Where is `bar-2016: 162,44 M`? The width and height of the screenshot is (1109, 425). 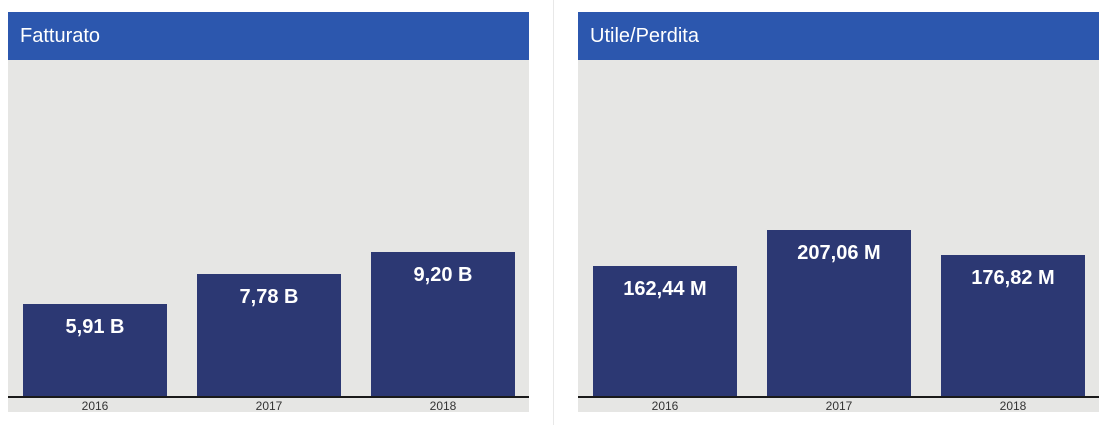 bar-2016: 162,44 M is located at coordinates (665, 331).